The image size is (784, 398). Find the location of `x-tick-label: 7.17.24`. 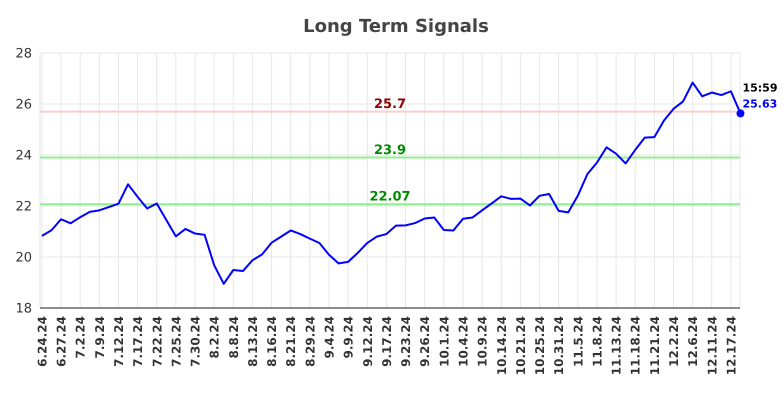

x-tick-label: 7.17.24 is located at coordinates (138, 341).